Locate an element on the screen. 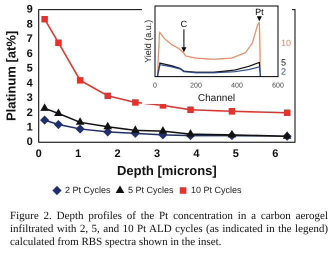  x-tick-label: 2 is located at coordinates (117, 154).